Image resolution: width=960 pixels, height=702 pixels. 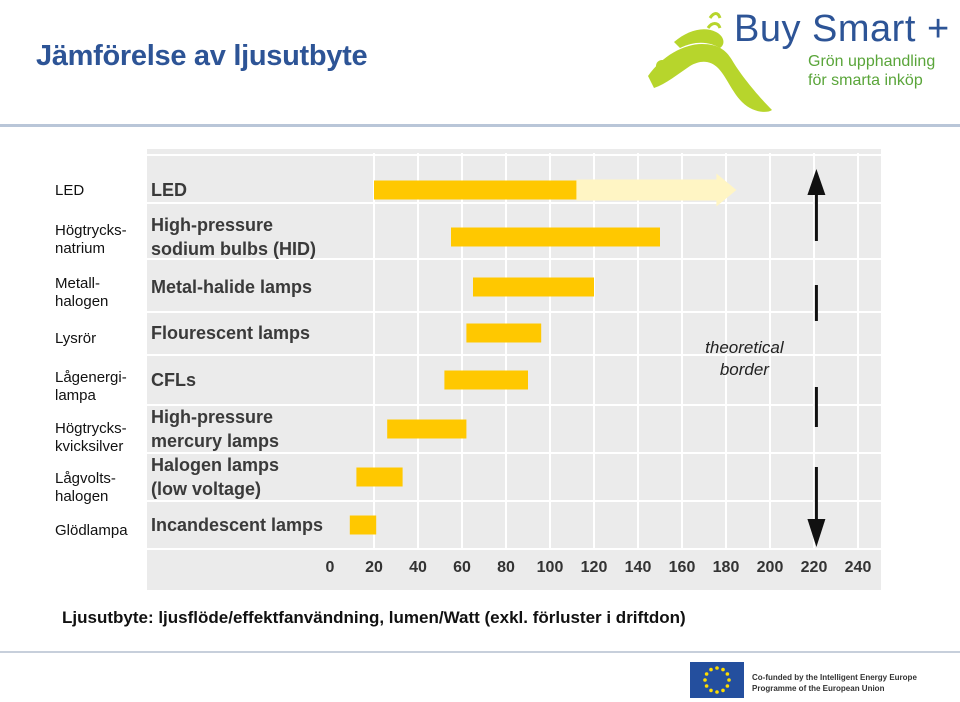 I want to click on chart-x-ticks: 0 20 40 60 80 100 120 140 160 180 200 220 240, so click(x=599, y=567).